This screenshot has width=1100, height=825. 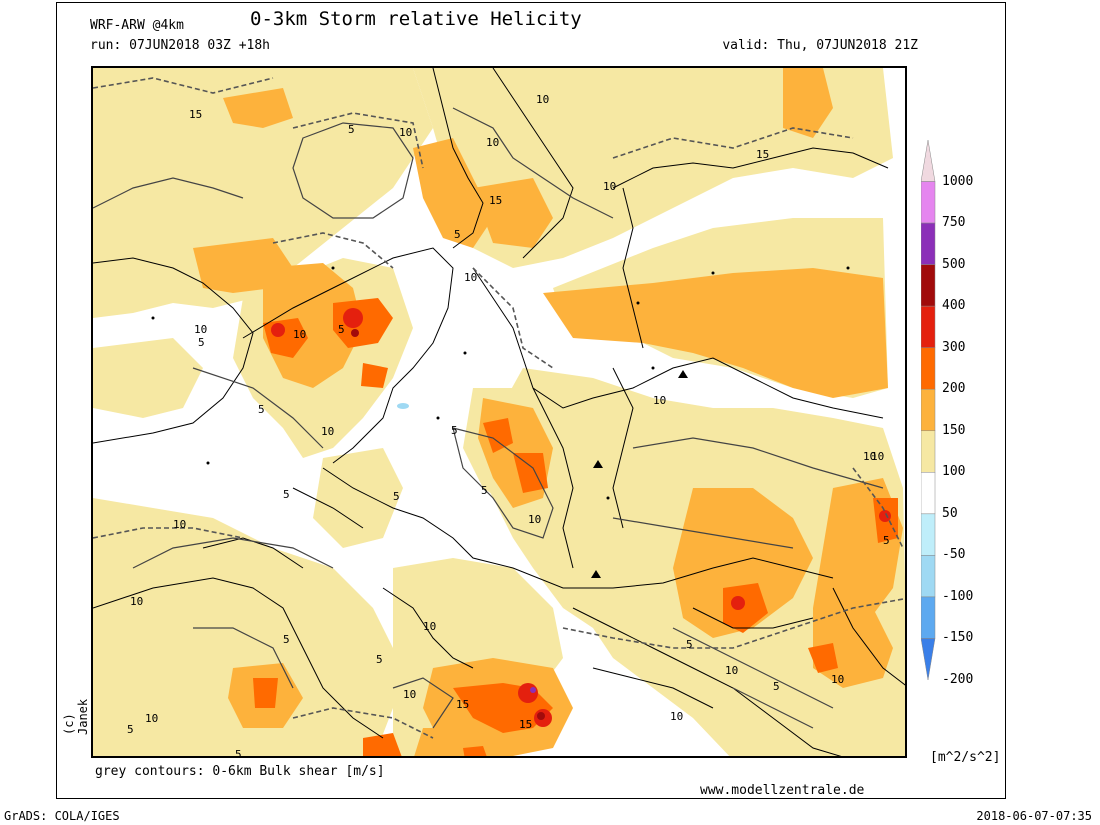 What do you see at coordinates (954, 472) in the screenshot?
I see `colorbar-label: 100` at bounding box center [954, 472].